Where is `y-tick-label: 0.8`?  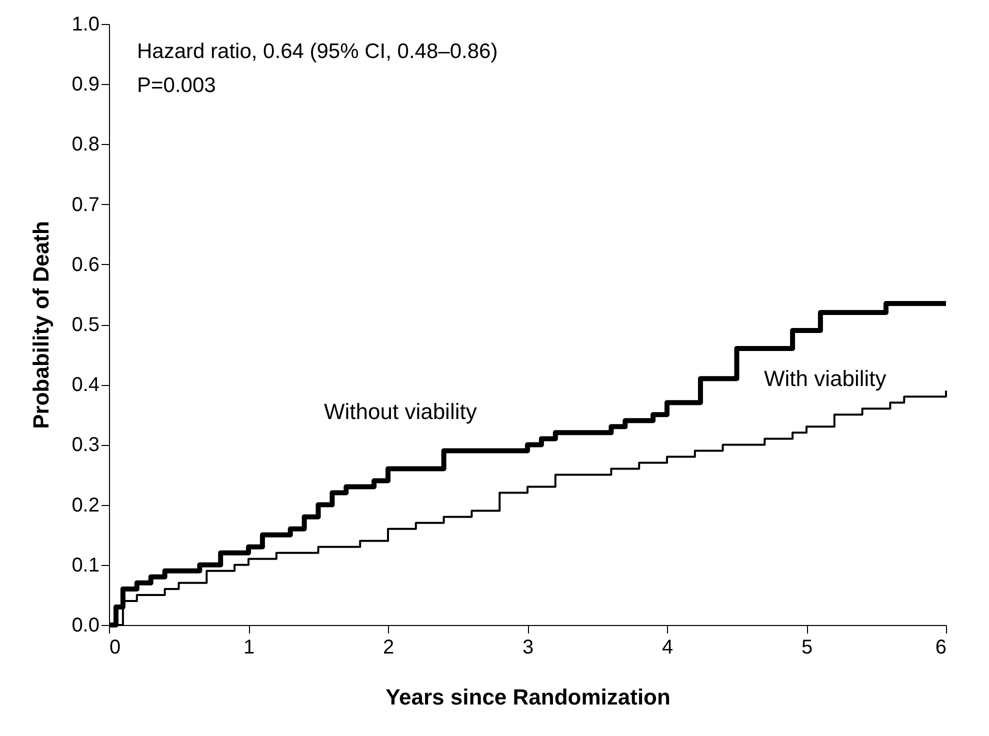 y-tick-label: 0.8 is located at coordinates (86, 145).